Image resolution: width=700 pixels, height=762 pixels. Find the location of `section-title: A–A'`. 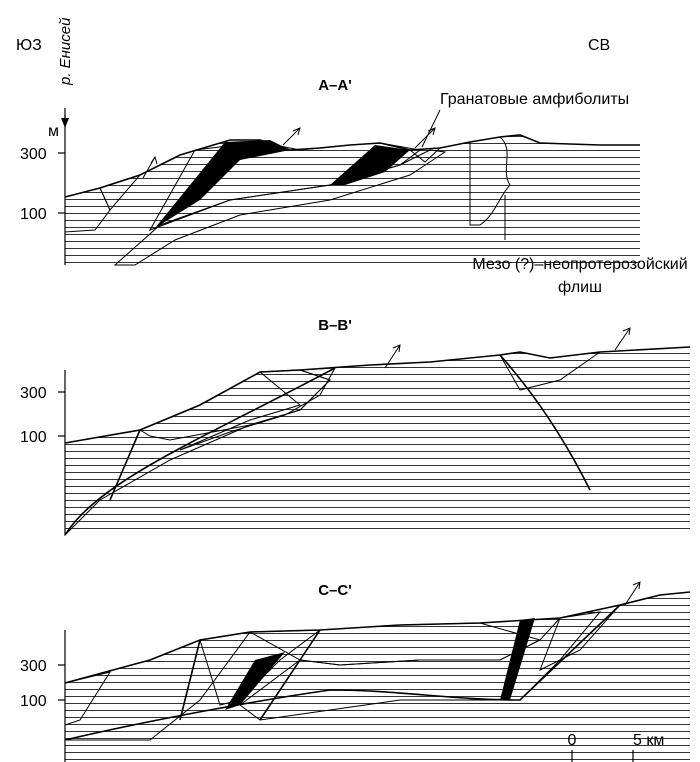

section-title: A–A' is located at coordinates (335, 85).